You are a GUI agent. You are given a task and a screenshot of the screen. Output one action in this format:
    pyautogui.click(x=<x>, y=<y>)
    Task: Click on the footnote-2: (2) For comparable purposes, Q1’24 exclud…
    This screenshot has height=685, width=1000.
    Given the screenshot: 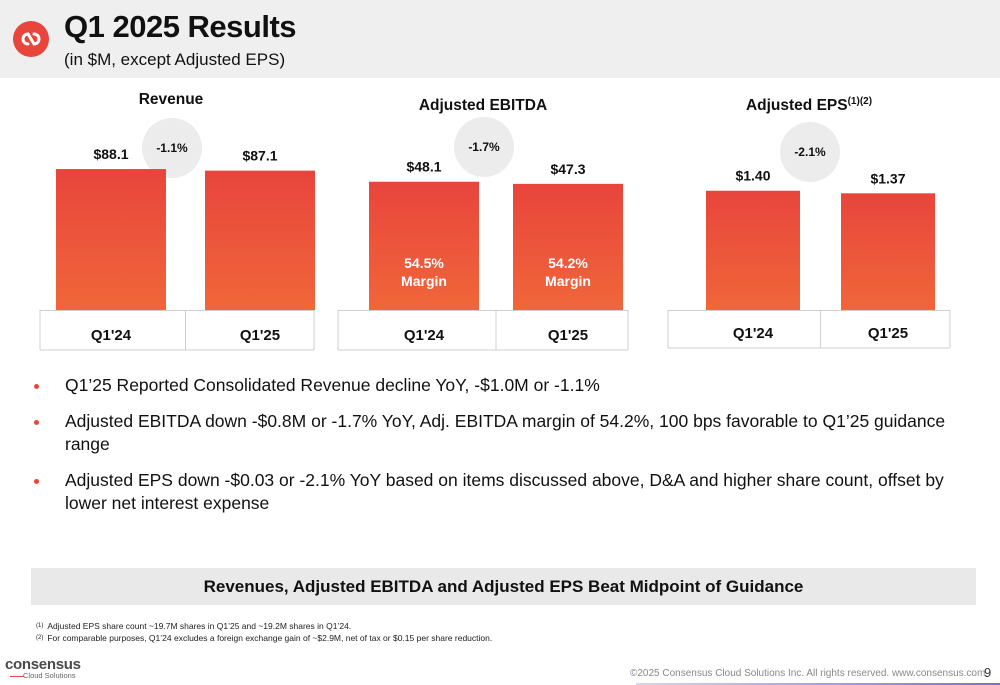 What is the action you would take?
    pyautogui.click(x=264, y=638)
    